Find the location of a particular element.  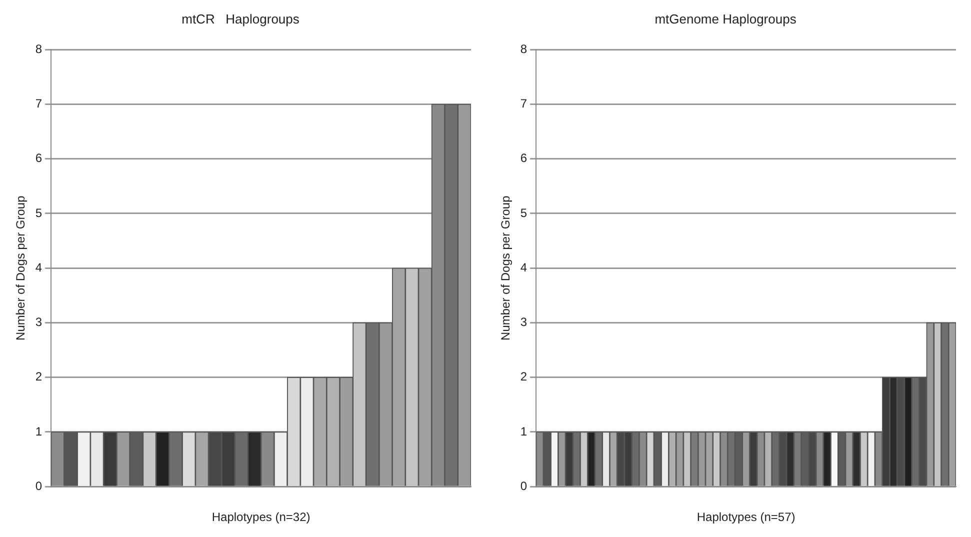

x-axis-title: Haplotypes (n=32) is located at coordinates (261, 517).